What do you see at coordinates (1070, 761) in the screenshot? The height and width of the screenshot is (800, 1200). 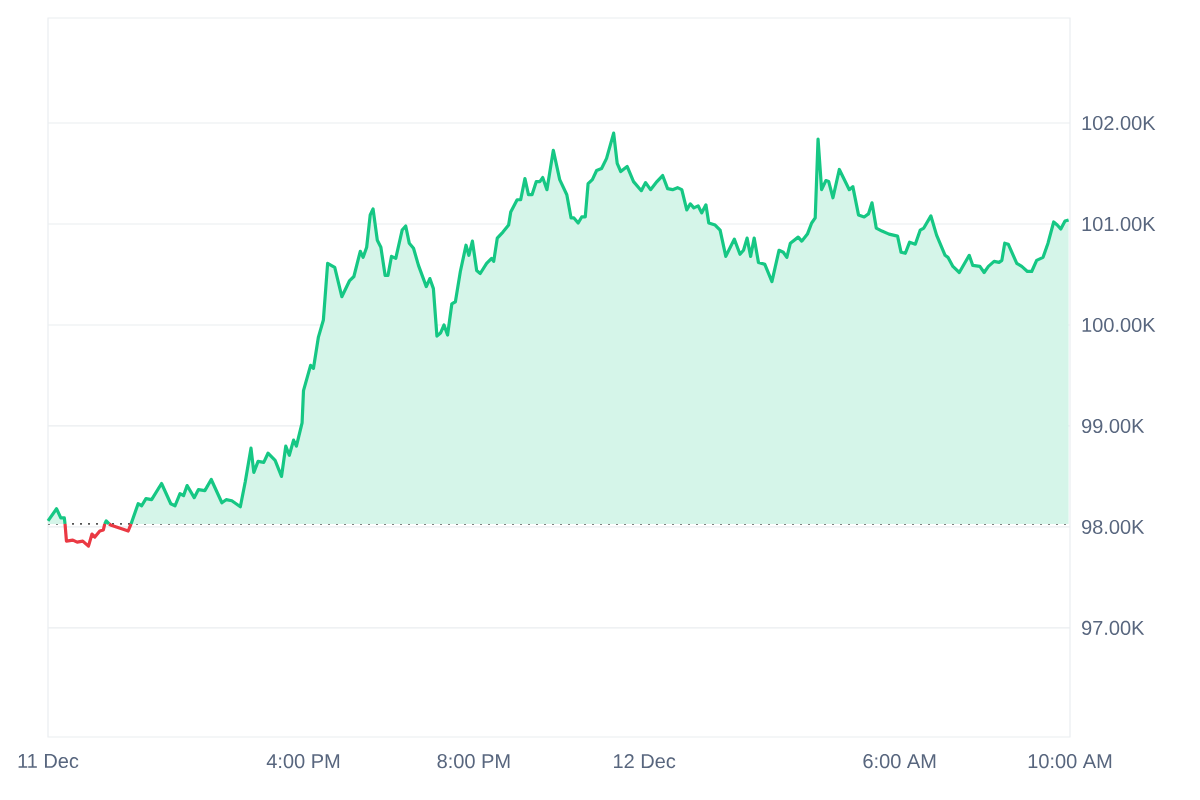 I see `x-tick-label: 10:00 AM` at bounding box center [1070, 761].